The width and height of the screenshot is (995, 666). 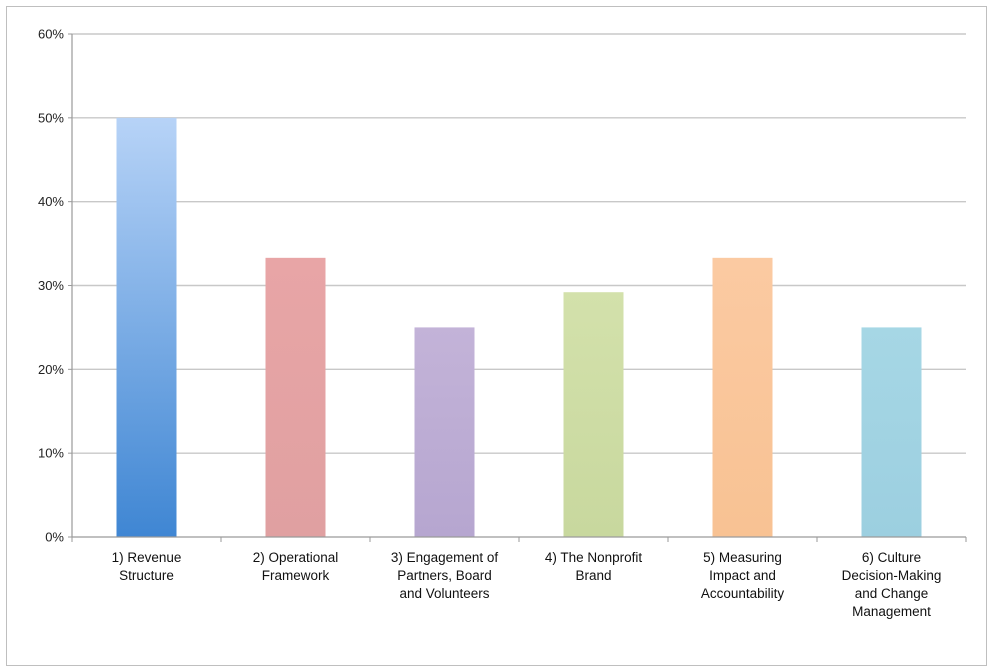 I want to click on x-category-label-line: 4) The Nonprofit, so click(x=593, y=557).